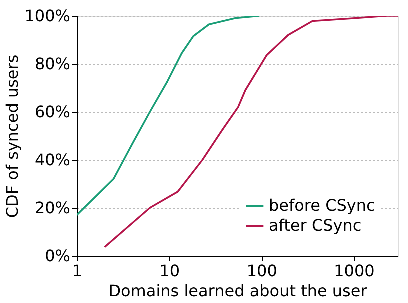 The image size is (408, 303). What do you see at coordinates (322, 205) in the screenshot?
I see `legend-label: before CSync` at bounding box center [322, 205].